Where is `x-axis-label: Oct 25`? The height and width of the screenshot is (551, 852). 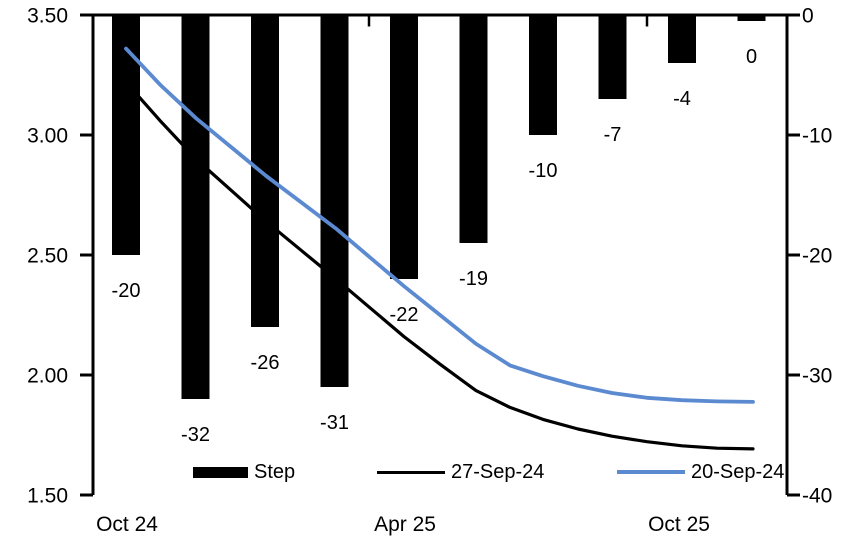
x-axis-label: Oct 25 is located at coordinates (679, 524).